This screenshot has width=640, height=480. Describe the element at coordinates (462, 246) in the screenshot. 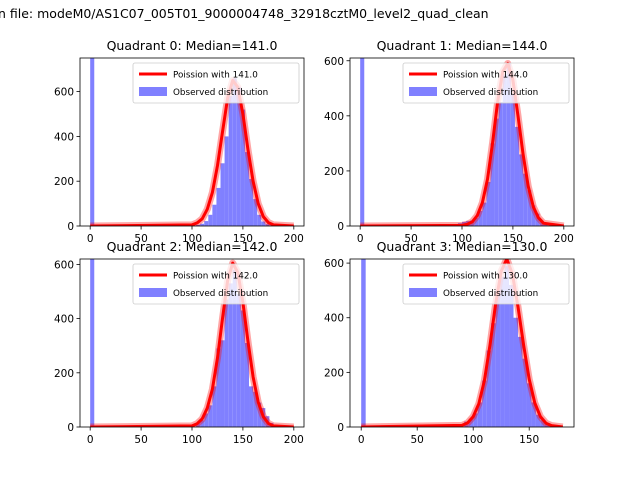

I see `quadrant-title: Quadrant 3: Median=130.0` at that location.